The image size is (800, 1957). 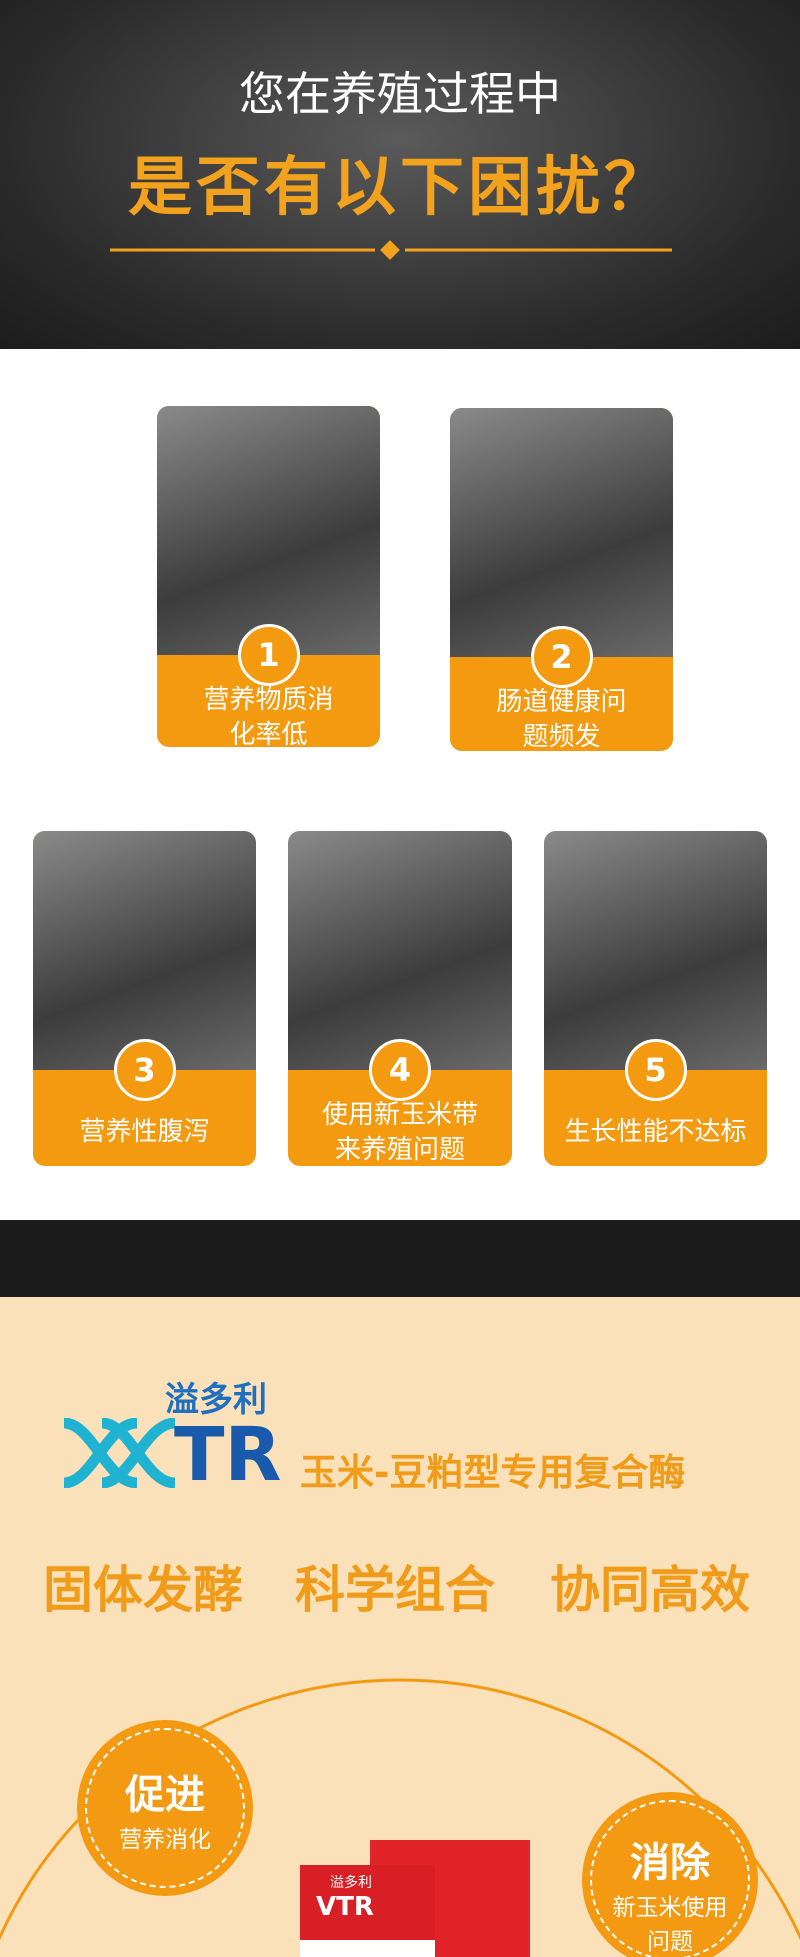 What do you see at coordinates (165, 1840) in the screenshot?
I see `benefit-text: 营养消化` at bounding box center [165, 1840].